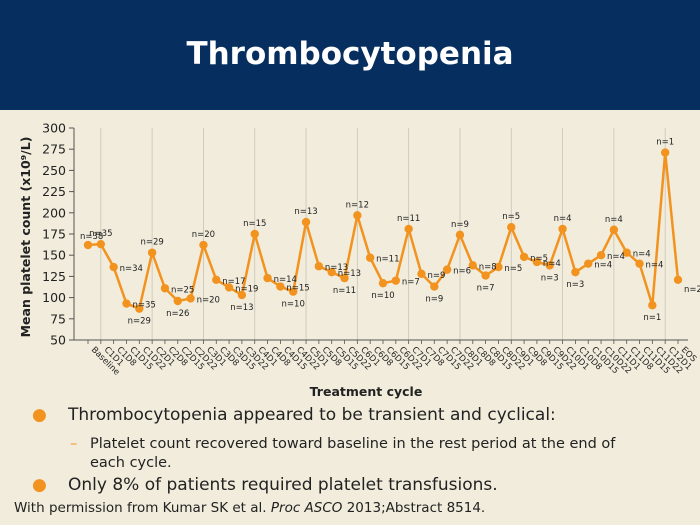 The height and width of the screenshot is (525, 700). I want to click on n-label: n=3, so click(575, 285).